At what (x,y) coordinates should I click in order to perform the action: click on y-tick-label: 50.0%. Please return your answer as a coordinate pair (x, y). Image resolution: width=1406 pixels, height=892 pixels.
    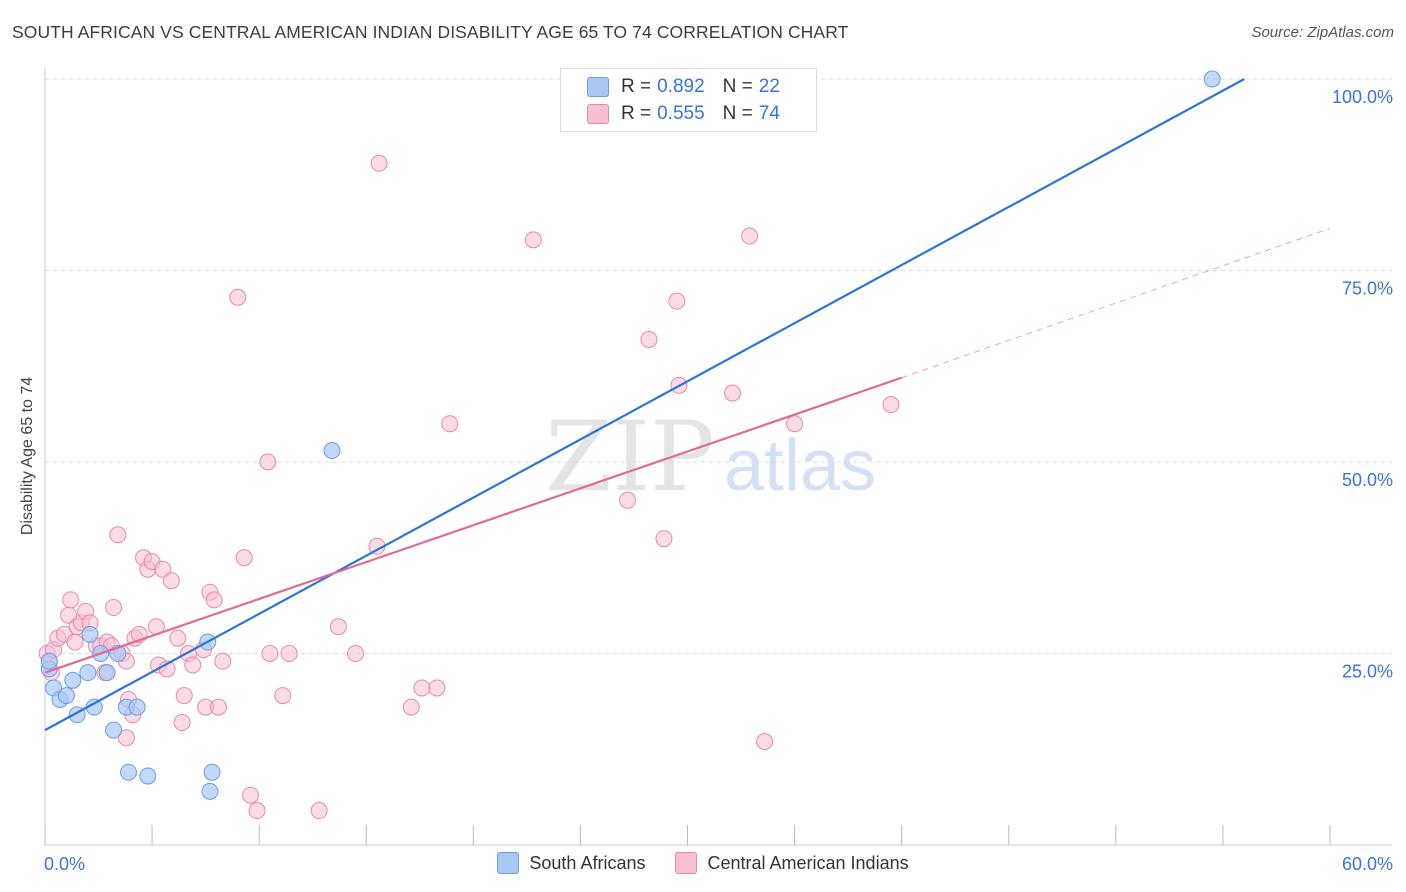
    Looking at the image, I should click on (1367, 480).